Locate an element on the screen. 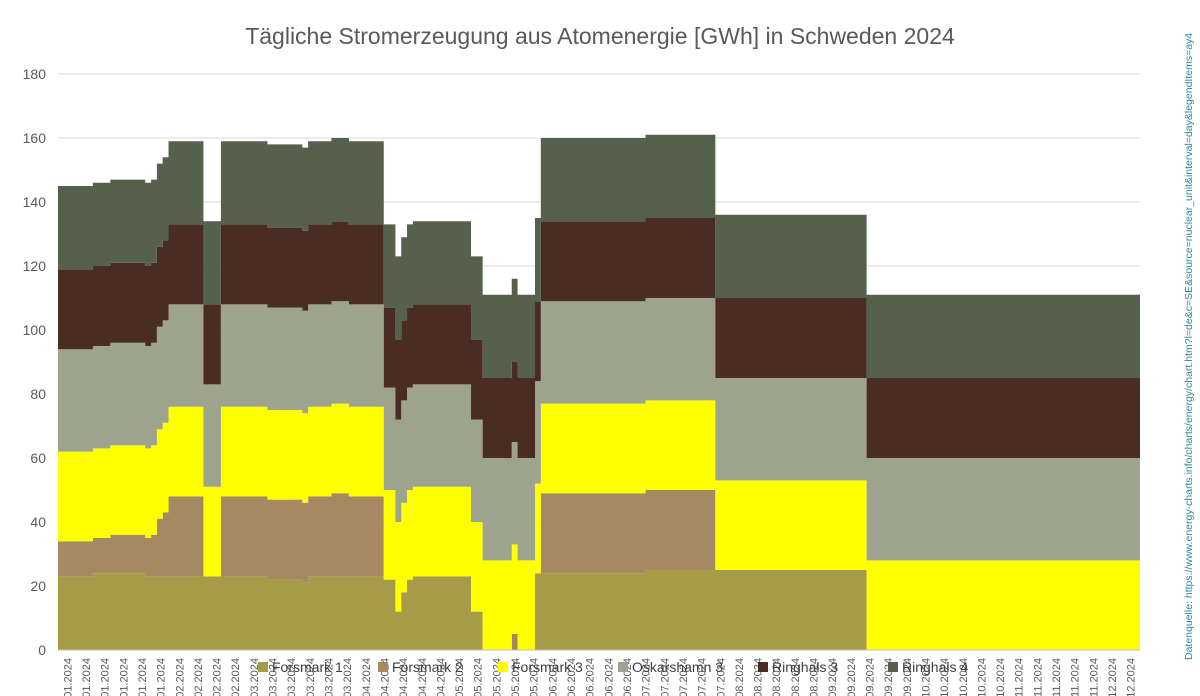 Image resolution: width=1200 pixels, height=696 pixels. y-tick-label: 40 is located at coordinates (38, 522).